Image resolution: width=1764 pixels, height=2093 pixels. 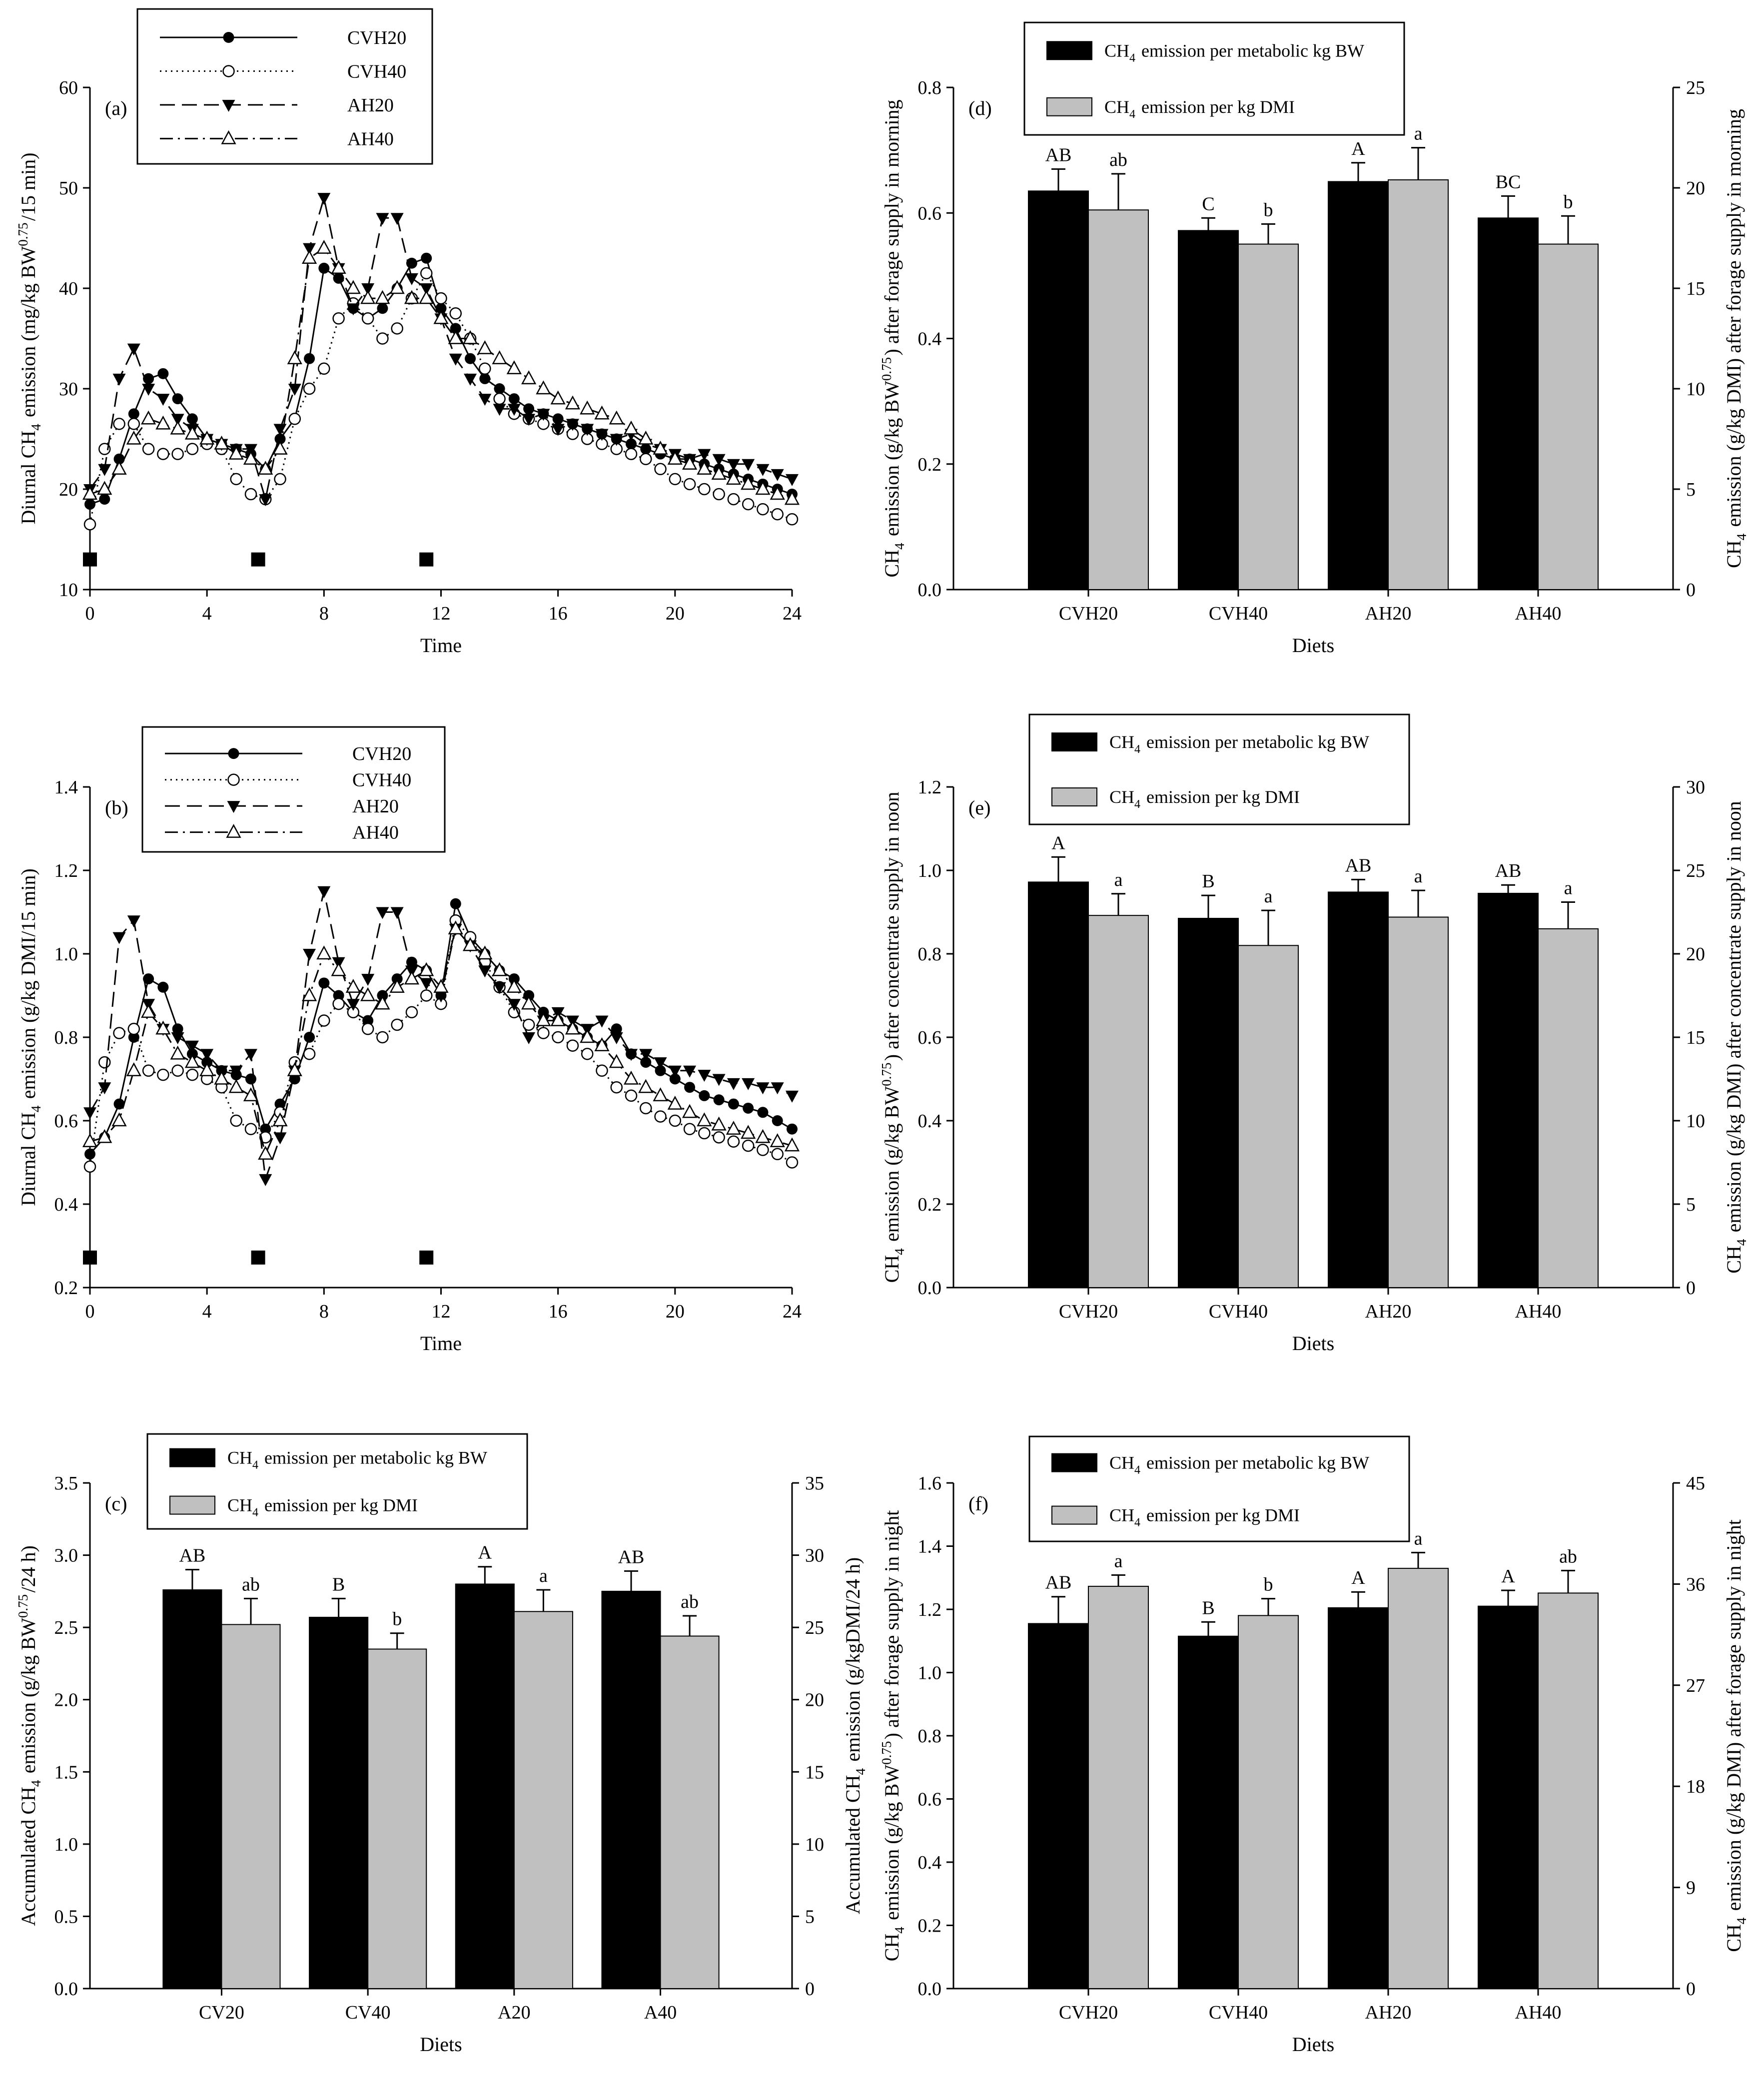 I want to click on x-axis-title: Diets, so click(x=441, y=2044).